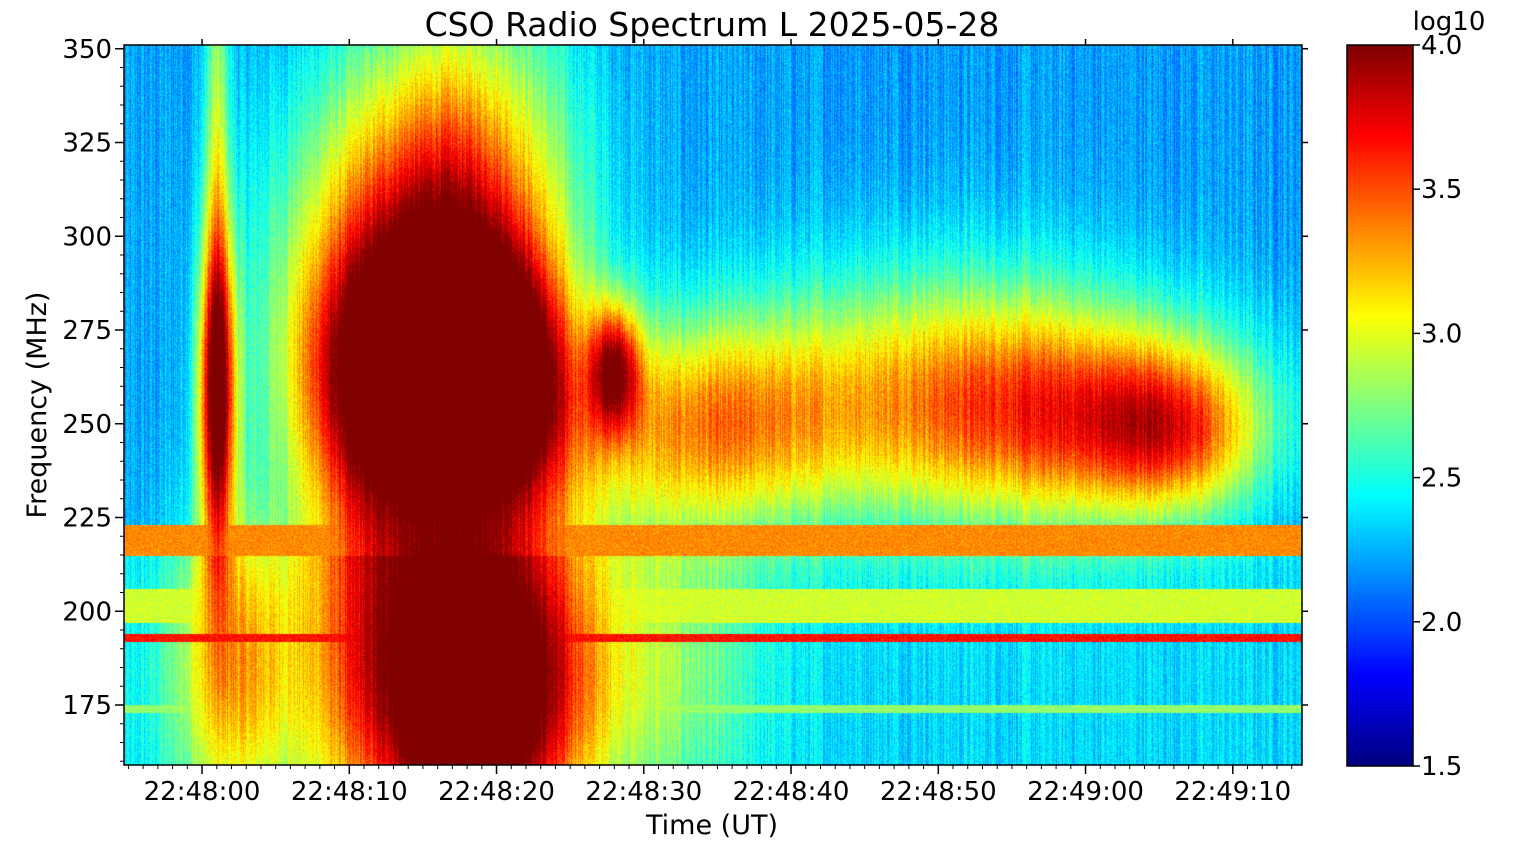 This screenshot has width=1516, height=864. What do you see at coordinates (1232, 792) in the screenshot?
I see `x-tick-label: 22:49:10` at bounding box center [1232, 792].